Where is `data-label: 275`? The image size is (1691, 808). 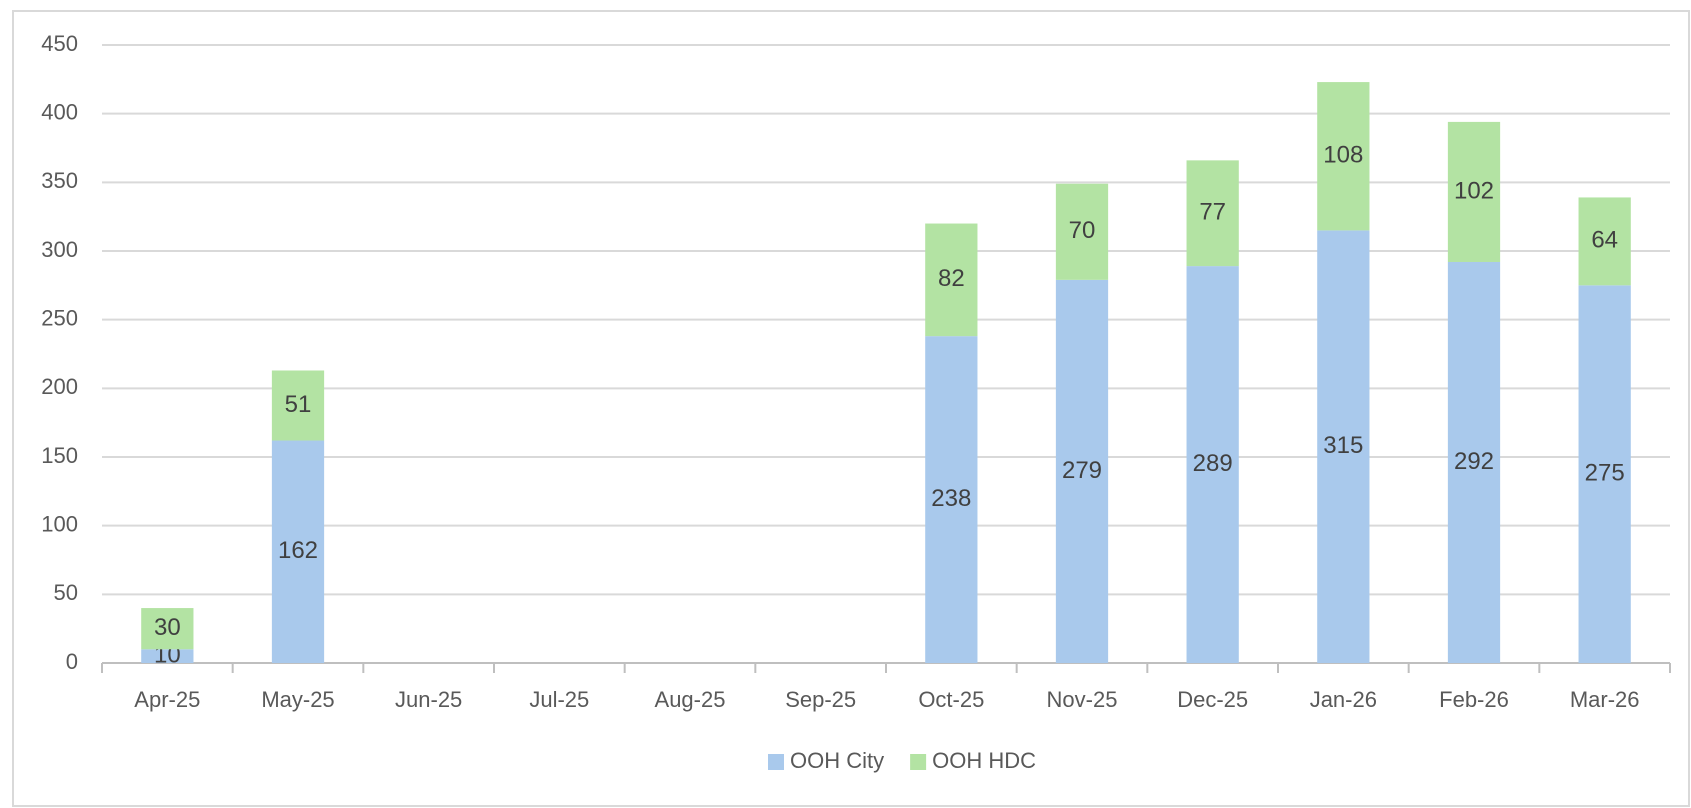
data-label: 275 is located at coordinates (1605, 473).